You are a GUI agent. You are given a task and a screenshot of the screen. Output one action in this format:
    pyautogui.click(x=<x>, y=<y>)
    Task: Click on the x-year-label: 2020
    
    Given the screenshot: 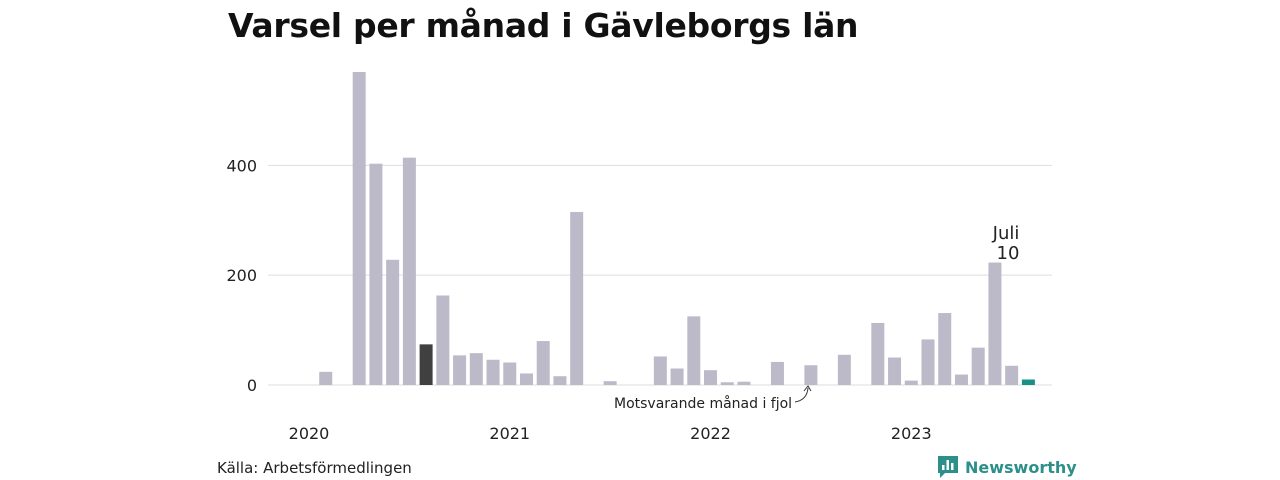 What is the action you would take?
    pyautogui.click(x=309, y=433)
    